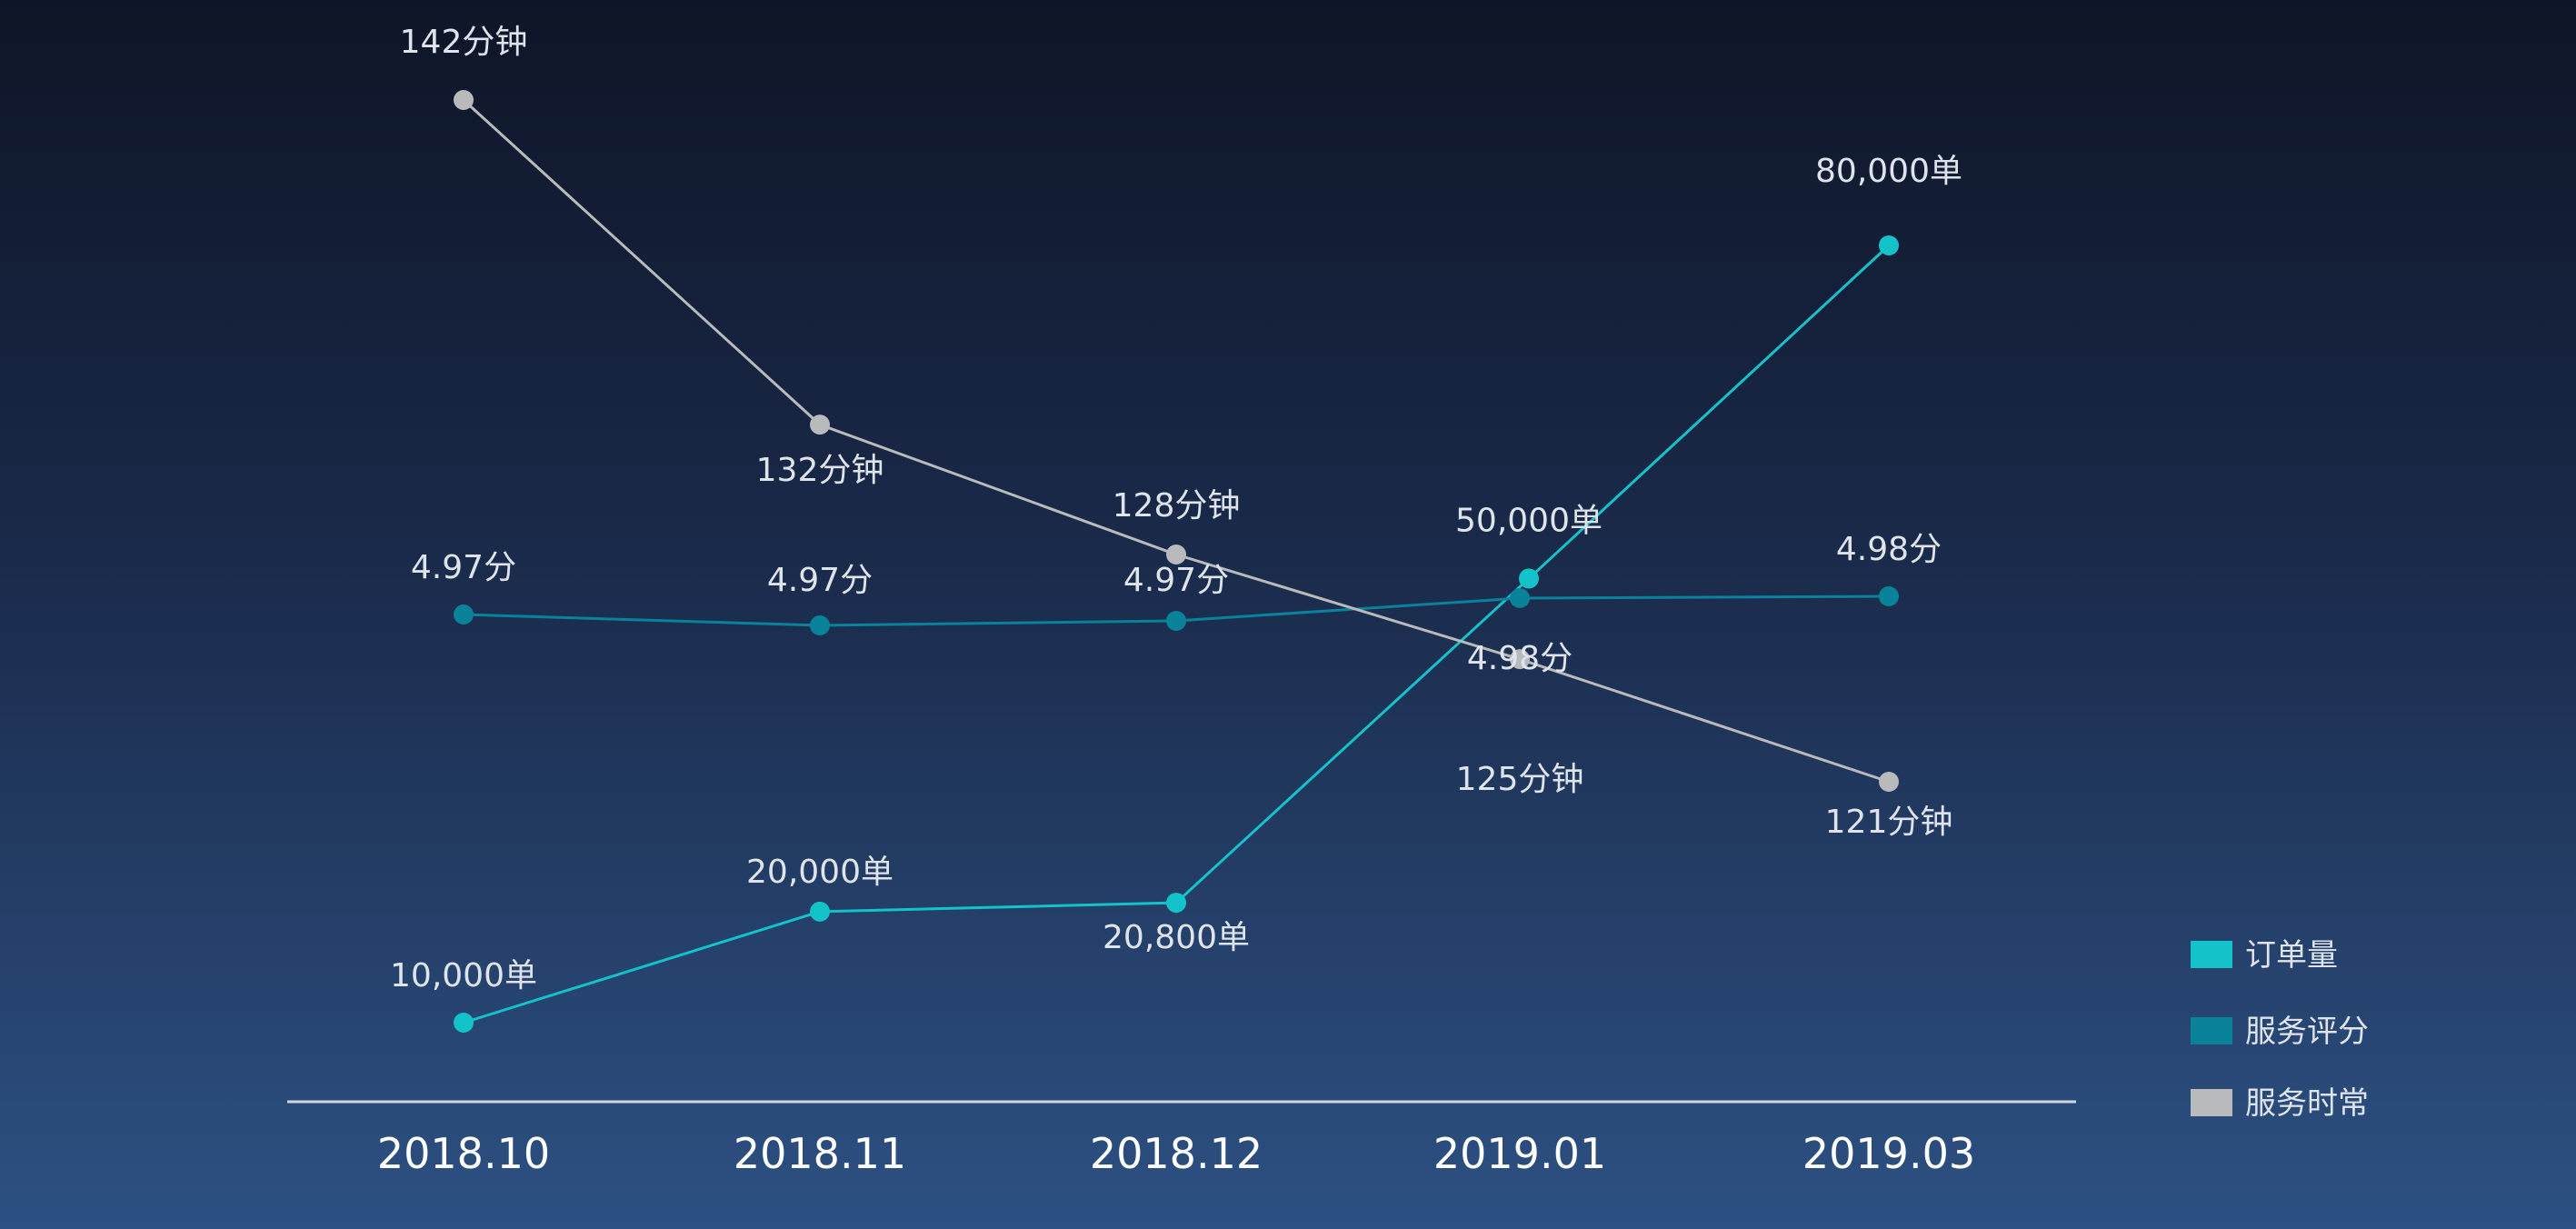 This screenshot has width=2576, height=1229. What do you see at coordinates (2307, 1103) in the screenshot?
I see `legend-label: 服务时常` at bounding box center [2307, 1103].